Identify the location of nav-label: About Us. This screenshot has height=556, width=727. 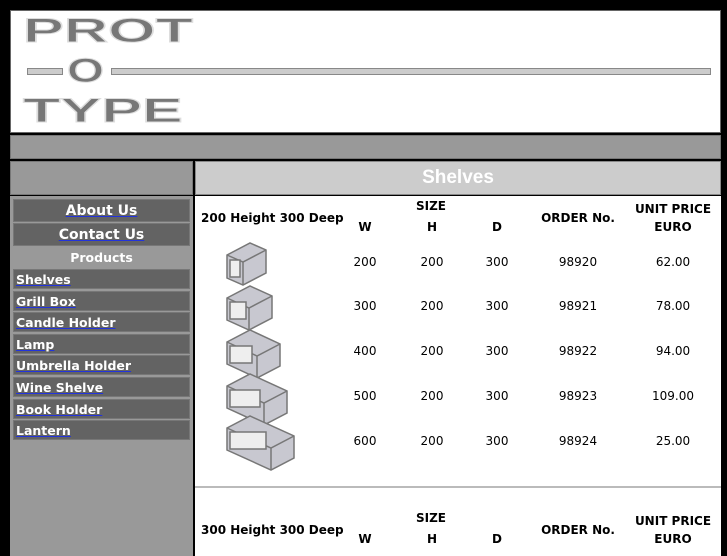
(101, 211).